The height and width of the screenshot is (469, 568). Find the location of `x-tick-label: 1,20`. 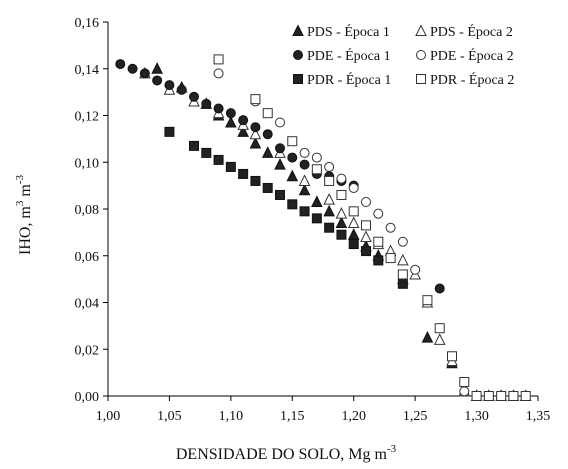

x-tick-label: 1,20 is located at coordinates (353, 416).